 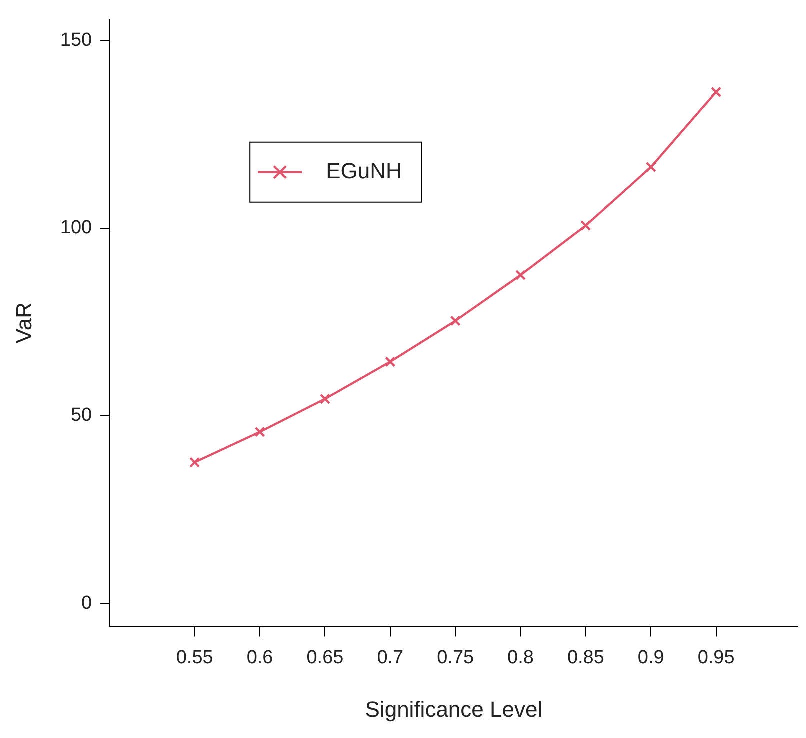 What do you see at coordinates (651, 657) in the screenshot?
I see `x-tick-label: 0.9` at bounding box center [651, 657].